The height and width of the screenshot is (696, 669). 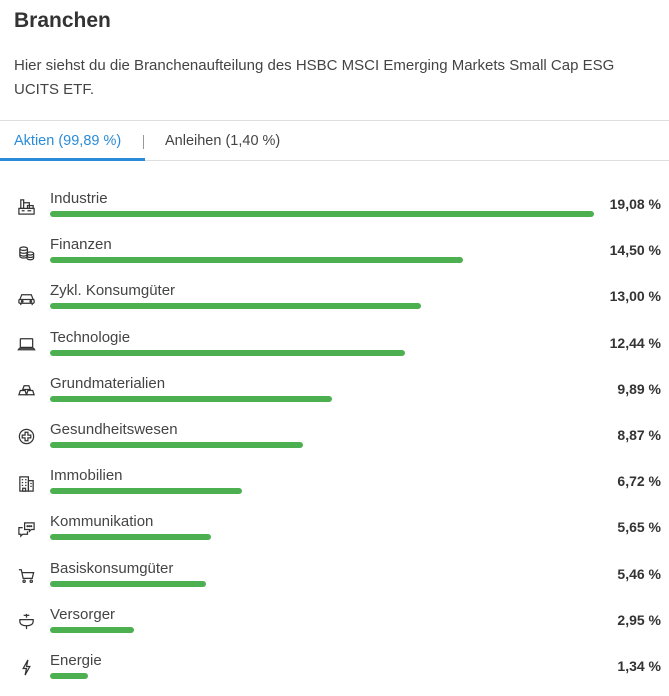 What do you see at coordinates (86, 476) in the screenshot?
I see `sector-label: Immobilien` at bounding box center [86, 476].